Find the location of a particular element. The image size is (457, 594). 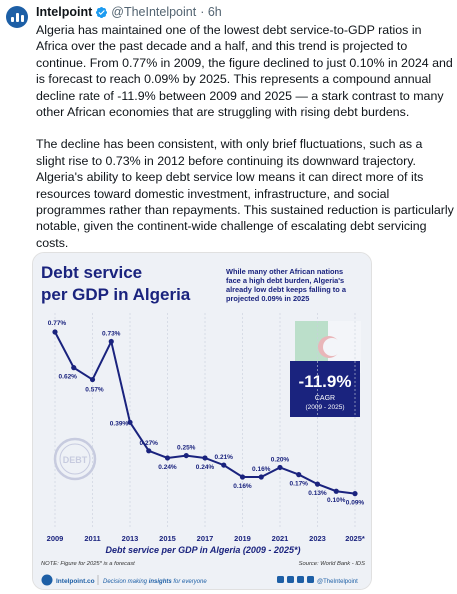

social-icons is located at coordinates (295, 579).